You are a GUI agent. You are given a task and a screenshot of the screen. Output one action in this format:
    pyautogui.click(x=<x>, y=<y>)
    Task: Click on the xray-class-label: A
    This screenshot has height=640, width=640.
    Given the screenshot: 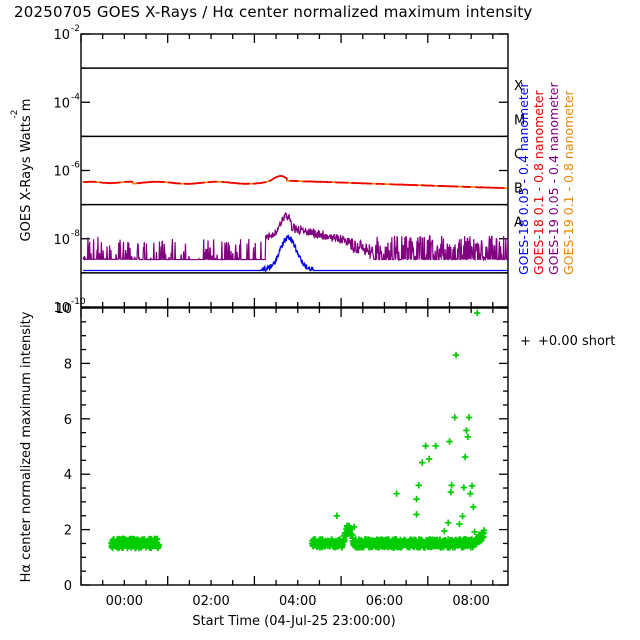 What is the action you would take?
    pyautogui.click(x=518, y=223)
    